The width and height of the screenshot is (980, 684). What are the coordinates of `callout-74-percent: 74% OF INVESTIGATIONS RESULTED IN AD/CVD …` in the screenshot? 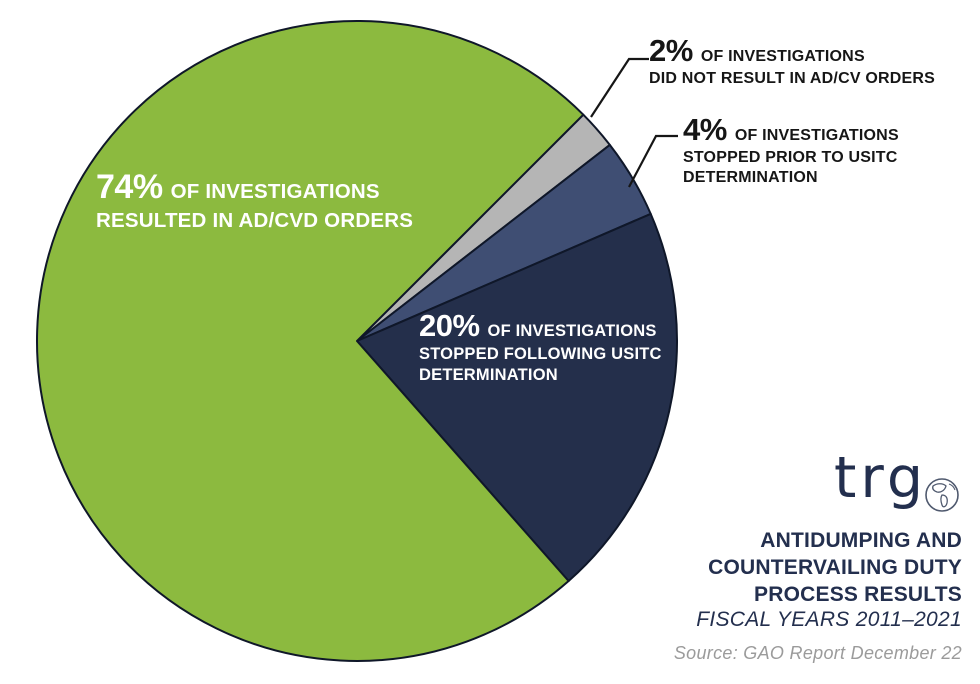 It's located at (254, 200).